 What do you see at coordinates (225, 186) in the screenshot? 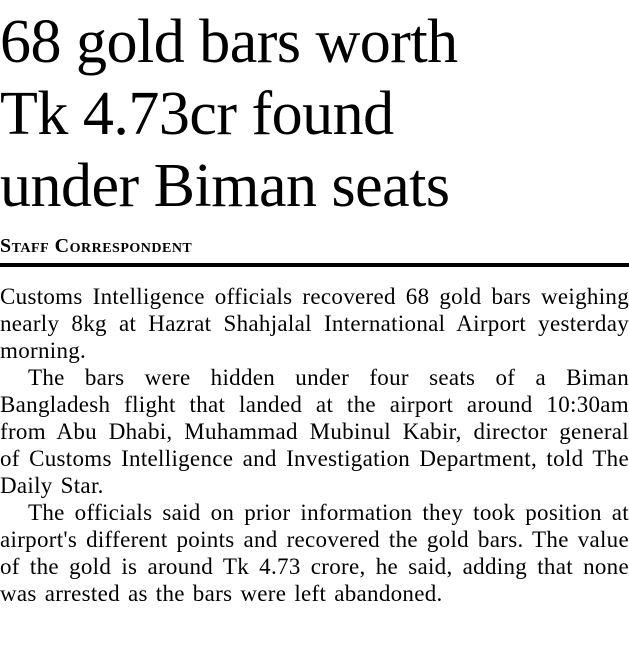
I see `headline-line-3: under Biman seats` at bounding box center [225, 186].